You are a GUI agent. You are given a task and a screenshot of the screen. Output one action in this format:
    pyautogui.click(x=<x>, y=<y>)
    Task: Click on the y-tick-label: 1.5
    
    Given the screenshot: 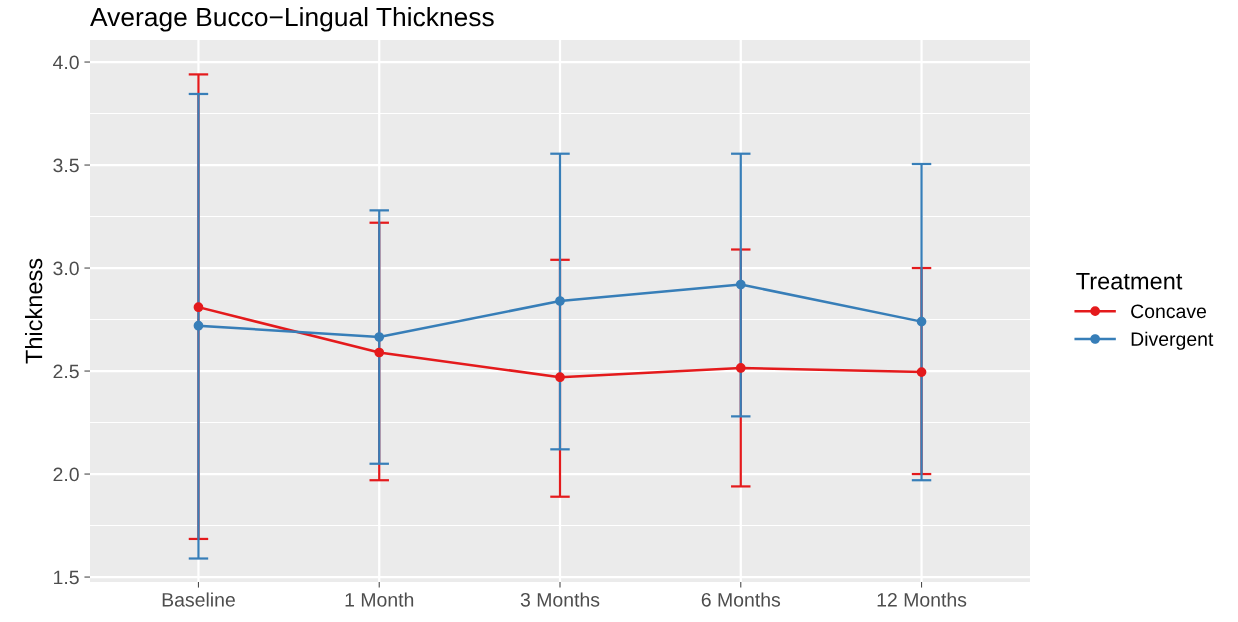 What is the action you would take?
    pyautogui.click(x=66, y=577)
    